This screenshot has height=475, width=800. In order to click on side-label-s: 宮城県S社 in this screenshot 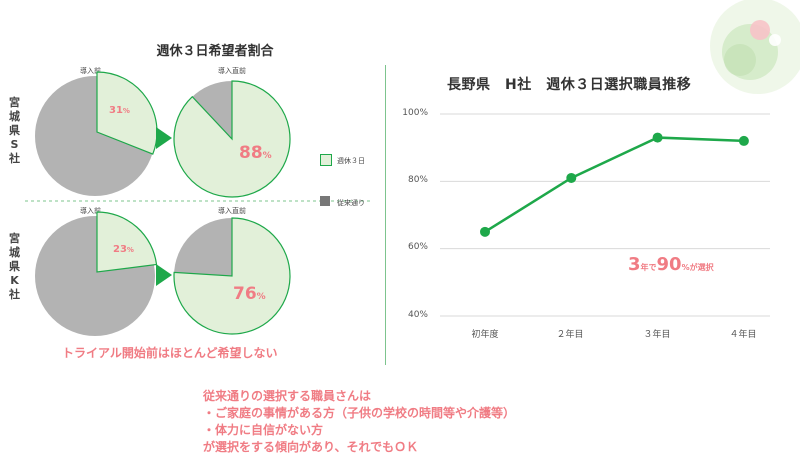, I will do `click(14, 130)`.